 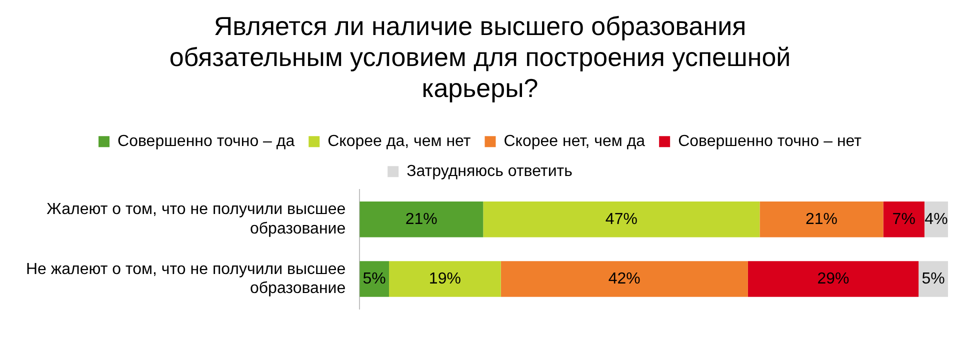 I want to click on data-label: 47%, so click(x=621, y=219).